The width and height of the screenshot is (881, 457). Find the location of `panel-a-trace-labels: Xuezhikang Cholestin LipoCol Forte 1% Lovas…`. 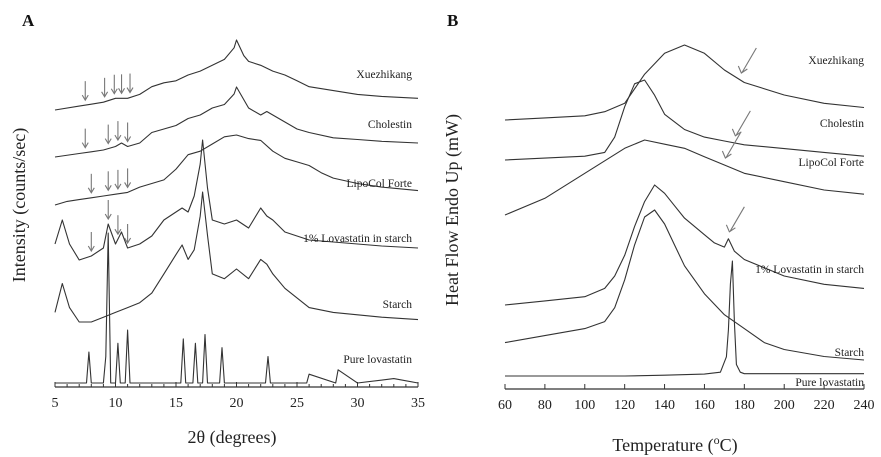

panel-a-trace-labels: Xuezhikang Cholestin LipoCol Forte 1% Lovas… is located at coordinates (357, 217).